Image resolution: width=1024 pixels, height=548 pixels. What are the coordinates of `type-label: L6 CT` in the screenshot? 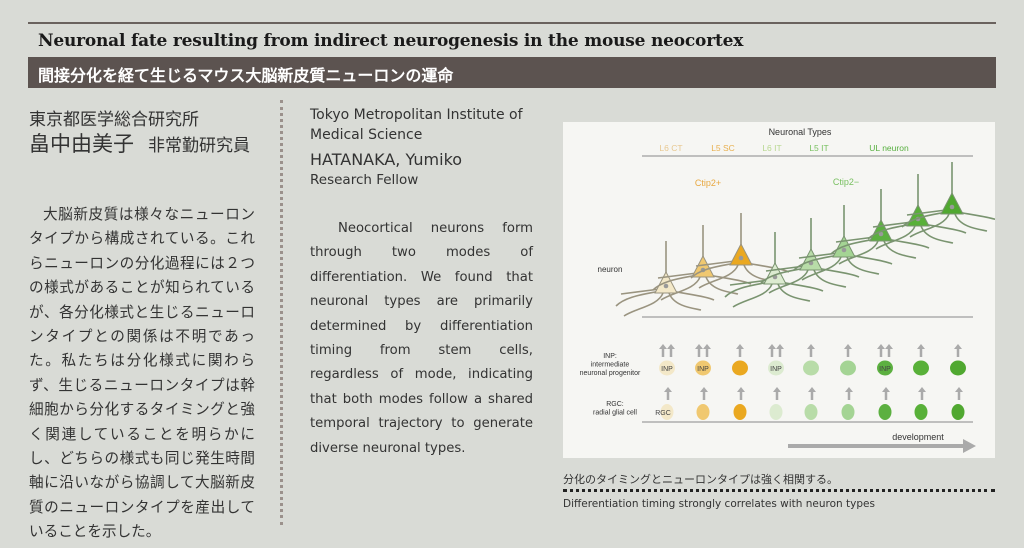 It's located at (670, 148).